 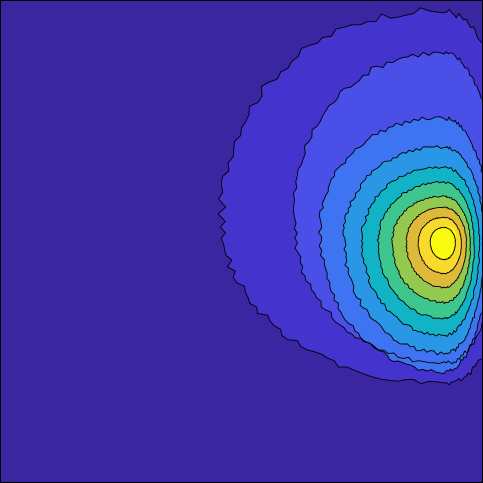 What do you see at coordinates (448, 235) in the screenshot?
I see `contour-peak` at bounding box center [448, 235].